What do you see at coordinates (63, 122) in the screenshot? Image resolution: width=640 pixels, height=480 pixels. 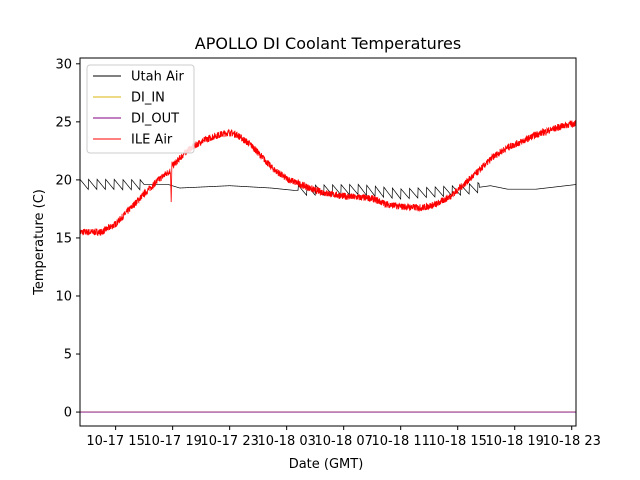 I see `y-tick-label: 25` at bounding box center [63, 122].